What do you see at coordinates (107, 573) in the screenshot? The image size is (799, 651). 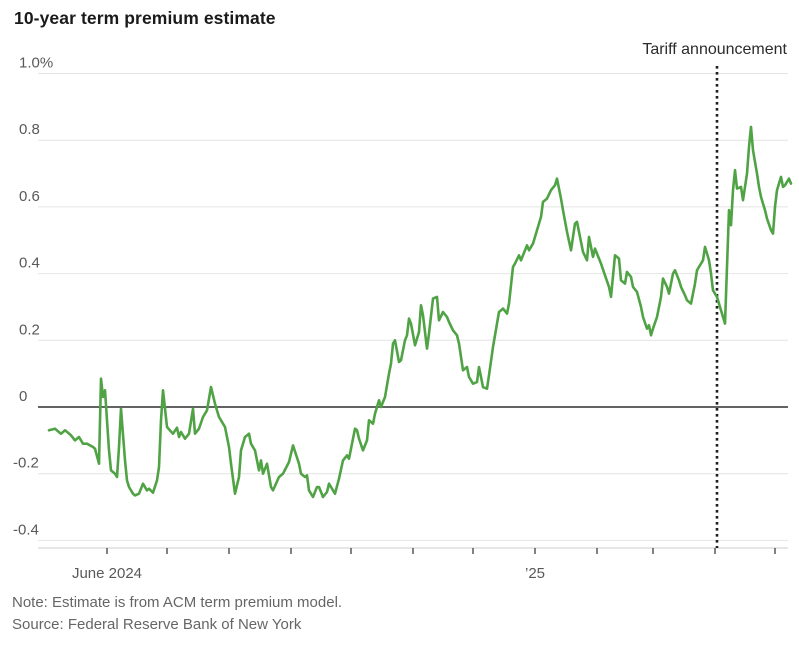 I see `x-tick-label: June 2024` at bounding box center [107, 573].